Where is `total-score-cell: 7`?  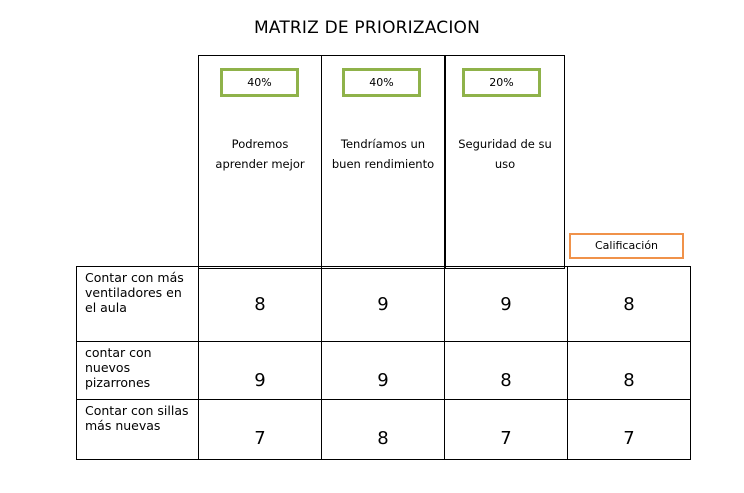 total-score-cell: 7 is located at coordinates (629, 429).